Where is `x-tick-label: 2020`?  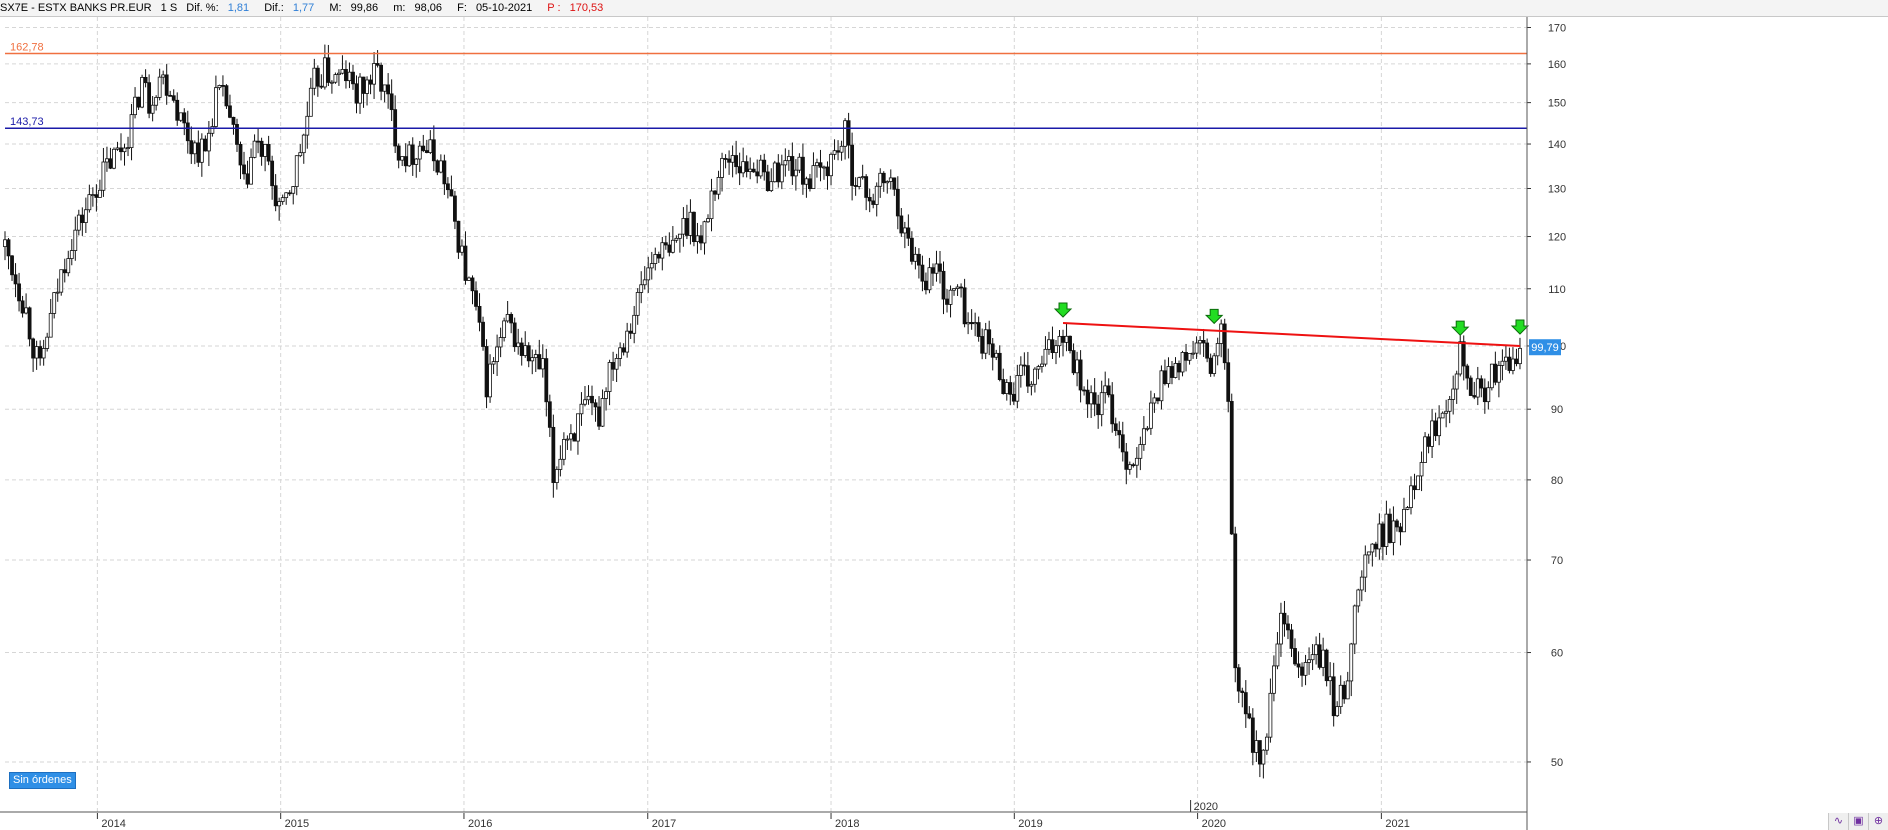 x-tick-label: 2020 is located at coordinates (1214, 824).